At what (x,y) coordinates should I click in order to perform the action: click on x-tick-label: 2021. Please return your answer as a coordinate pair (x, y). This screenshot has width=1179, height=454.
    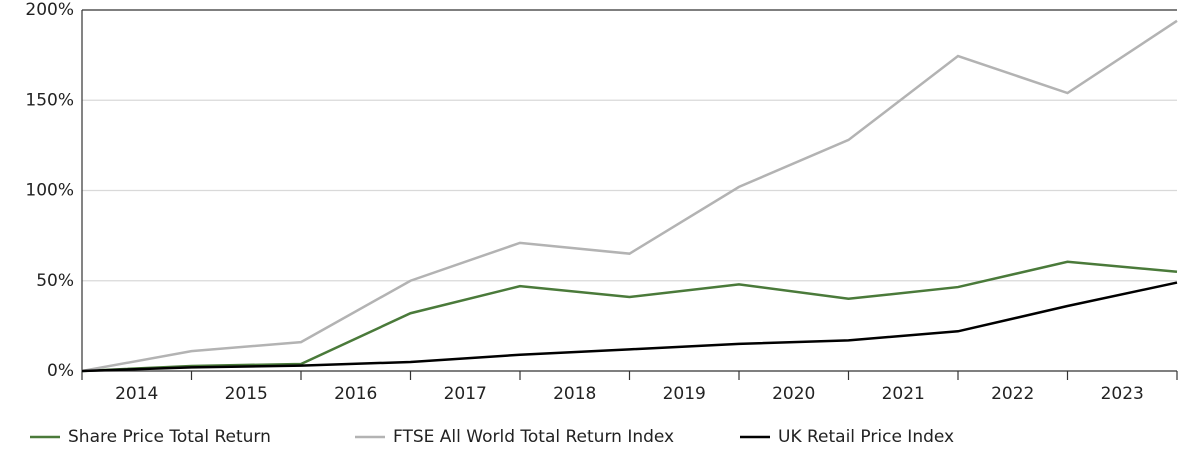
    Looking at the image, I should click on (903, 394).